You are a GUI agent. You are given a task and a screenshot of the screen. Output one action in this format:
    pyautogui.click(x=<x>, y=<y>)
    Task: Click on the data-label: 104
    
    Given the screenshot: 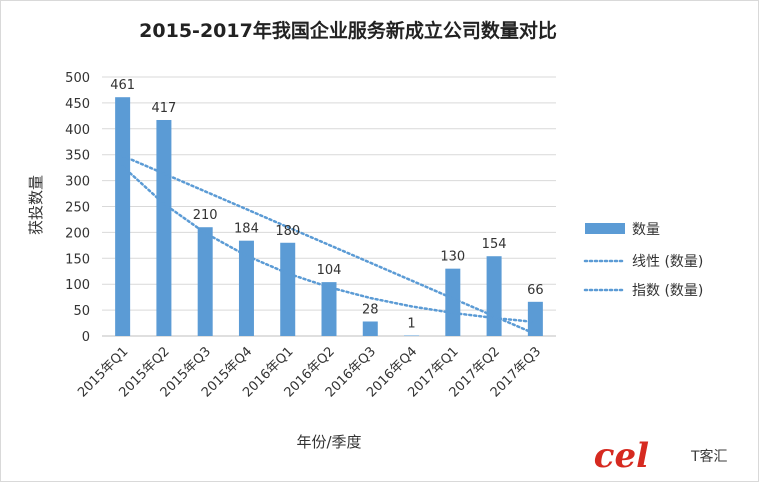 What is the action you would take?
    pyautogui.click(x=329, y=270)
    